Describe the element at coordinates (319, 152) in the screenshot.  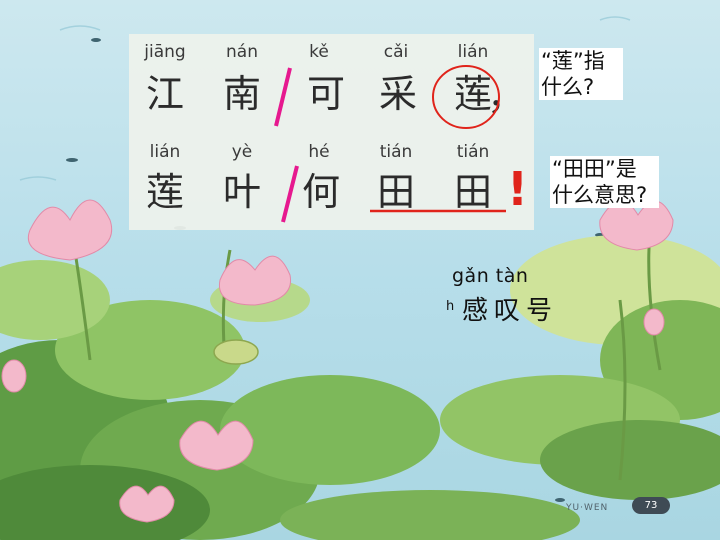
I see `pinyin: hé` at that location.